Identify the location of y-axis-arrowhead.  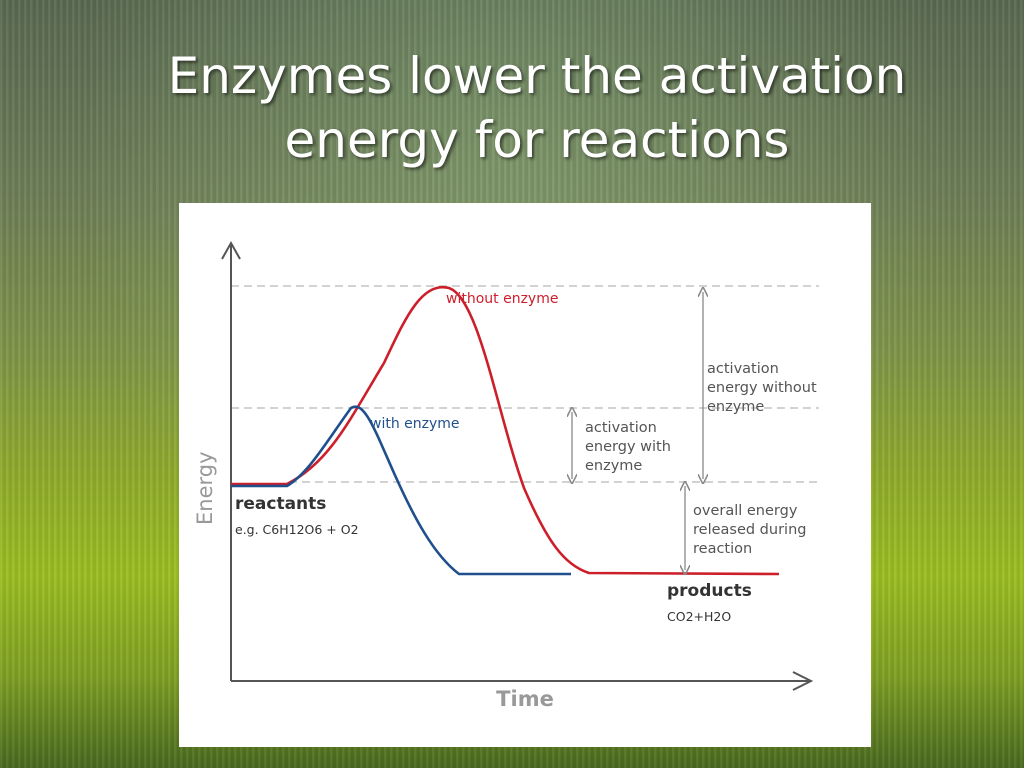
(231, 250).